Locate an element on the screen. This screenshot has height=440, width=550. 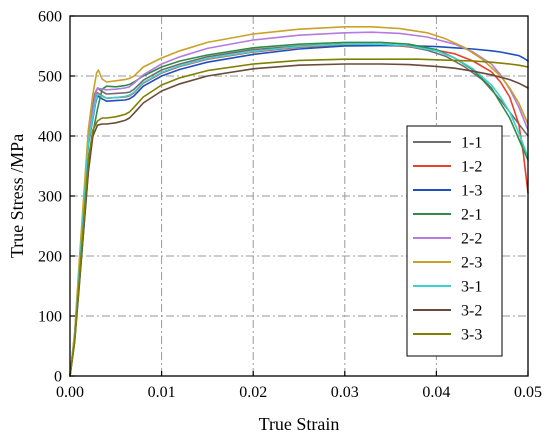
x-axis-label: True Strain is located at coordinates (299, 424).